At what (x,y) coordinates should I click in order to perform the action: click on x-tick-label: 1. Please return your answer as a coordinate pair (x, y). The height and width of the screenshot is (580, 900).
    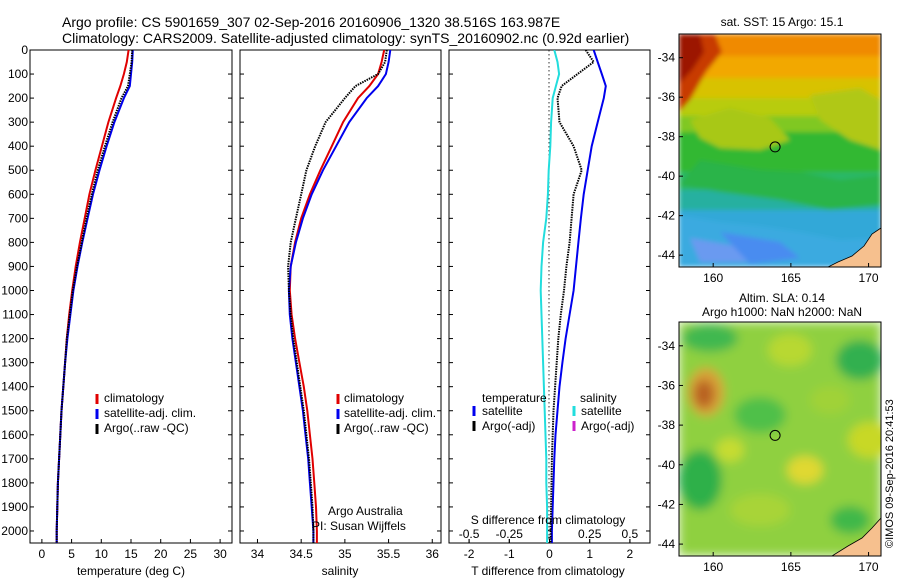
    Looking at the image, I should click on (589, 554).